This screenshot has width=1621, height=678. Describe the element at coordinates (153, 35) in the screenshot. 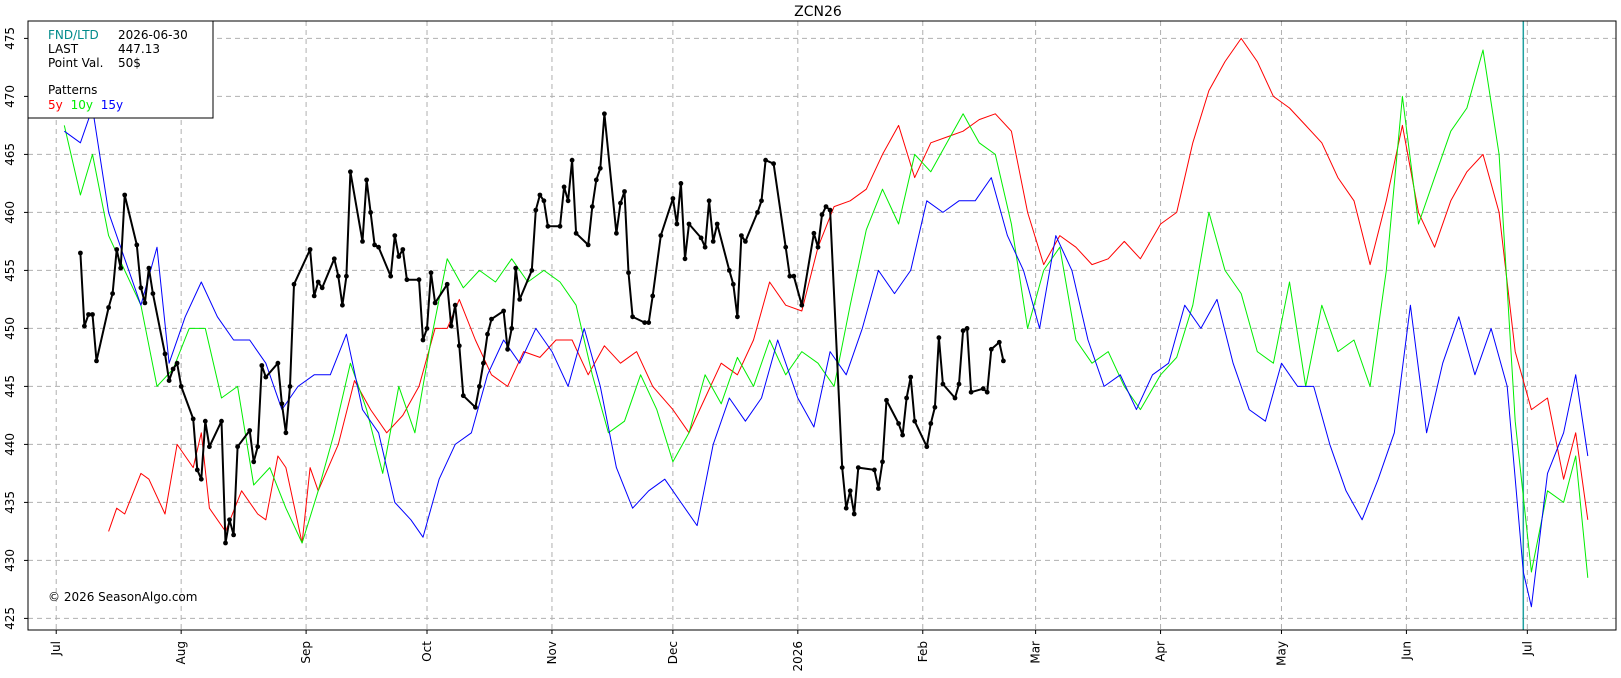

I see `fnd-ltd-value: 2026-06-30` at that location.